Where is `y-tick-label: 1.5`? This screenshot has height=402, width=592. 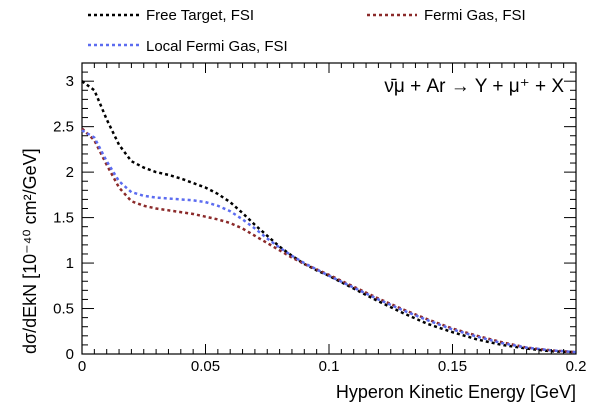 y-tick-label: 1.5 is located at coordinates (63, 218).